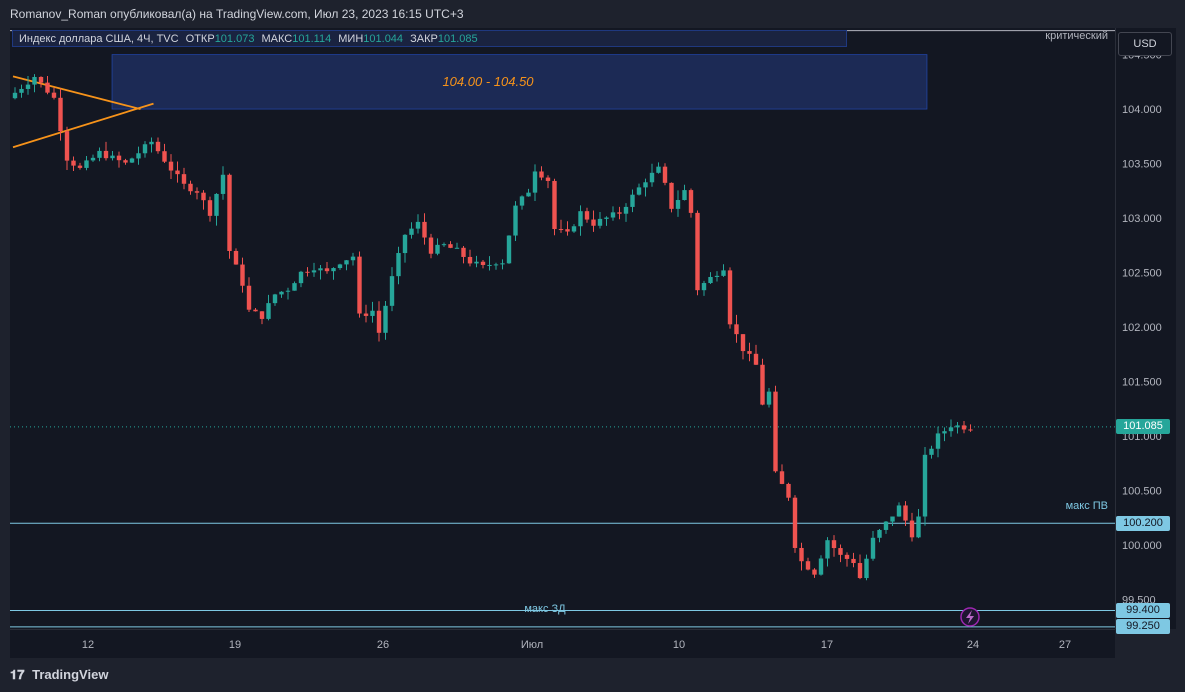 The height and width of the screenshot is (692, 1185). I want to click on time-tick-label: 24, so click(973, 645).